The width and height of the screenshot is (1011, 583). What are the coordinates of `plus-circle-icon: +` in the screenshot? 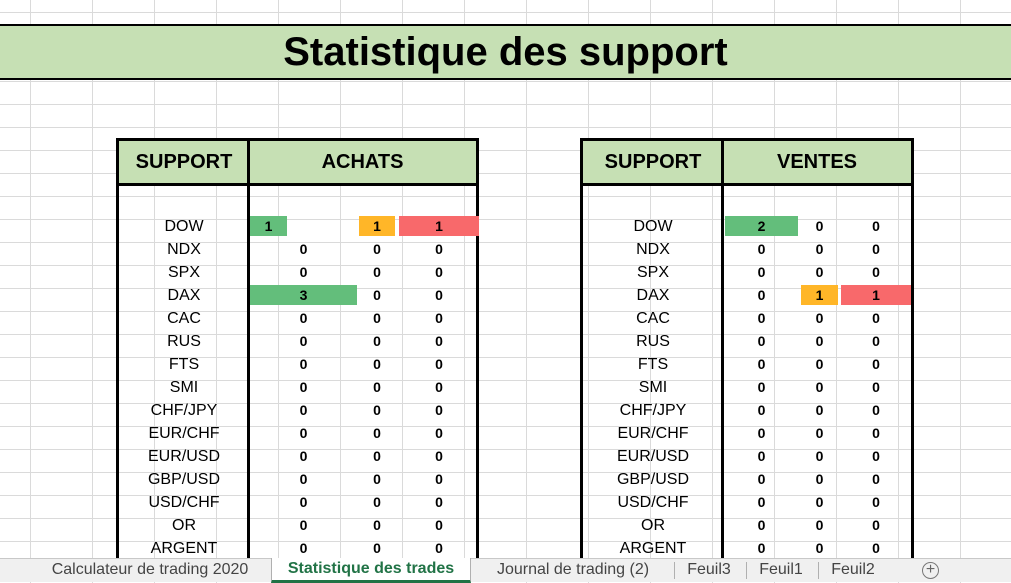 It's located at (930, 570).